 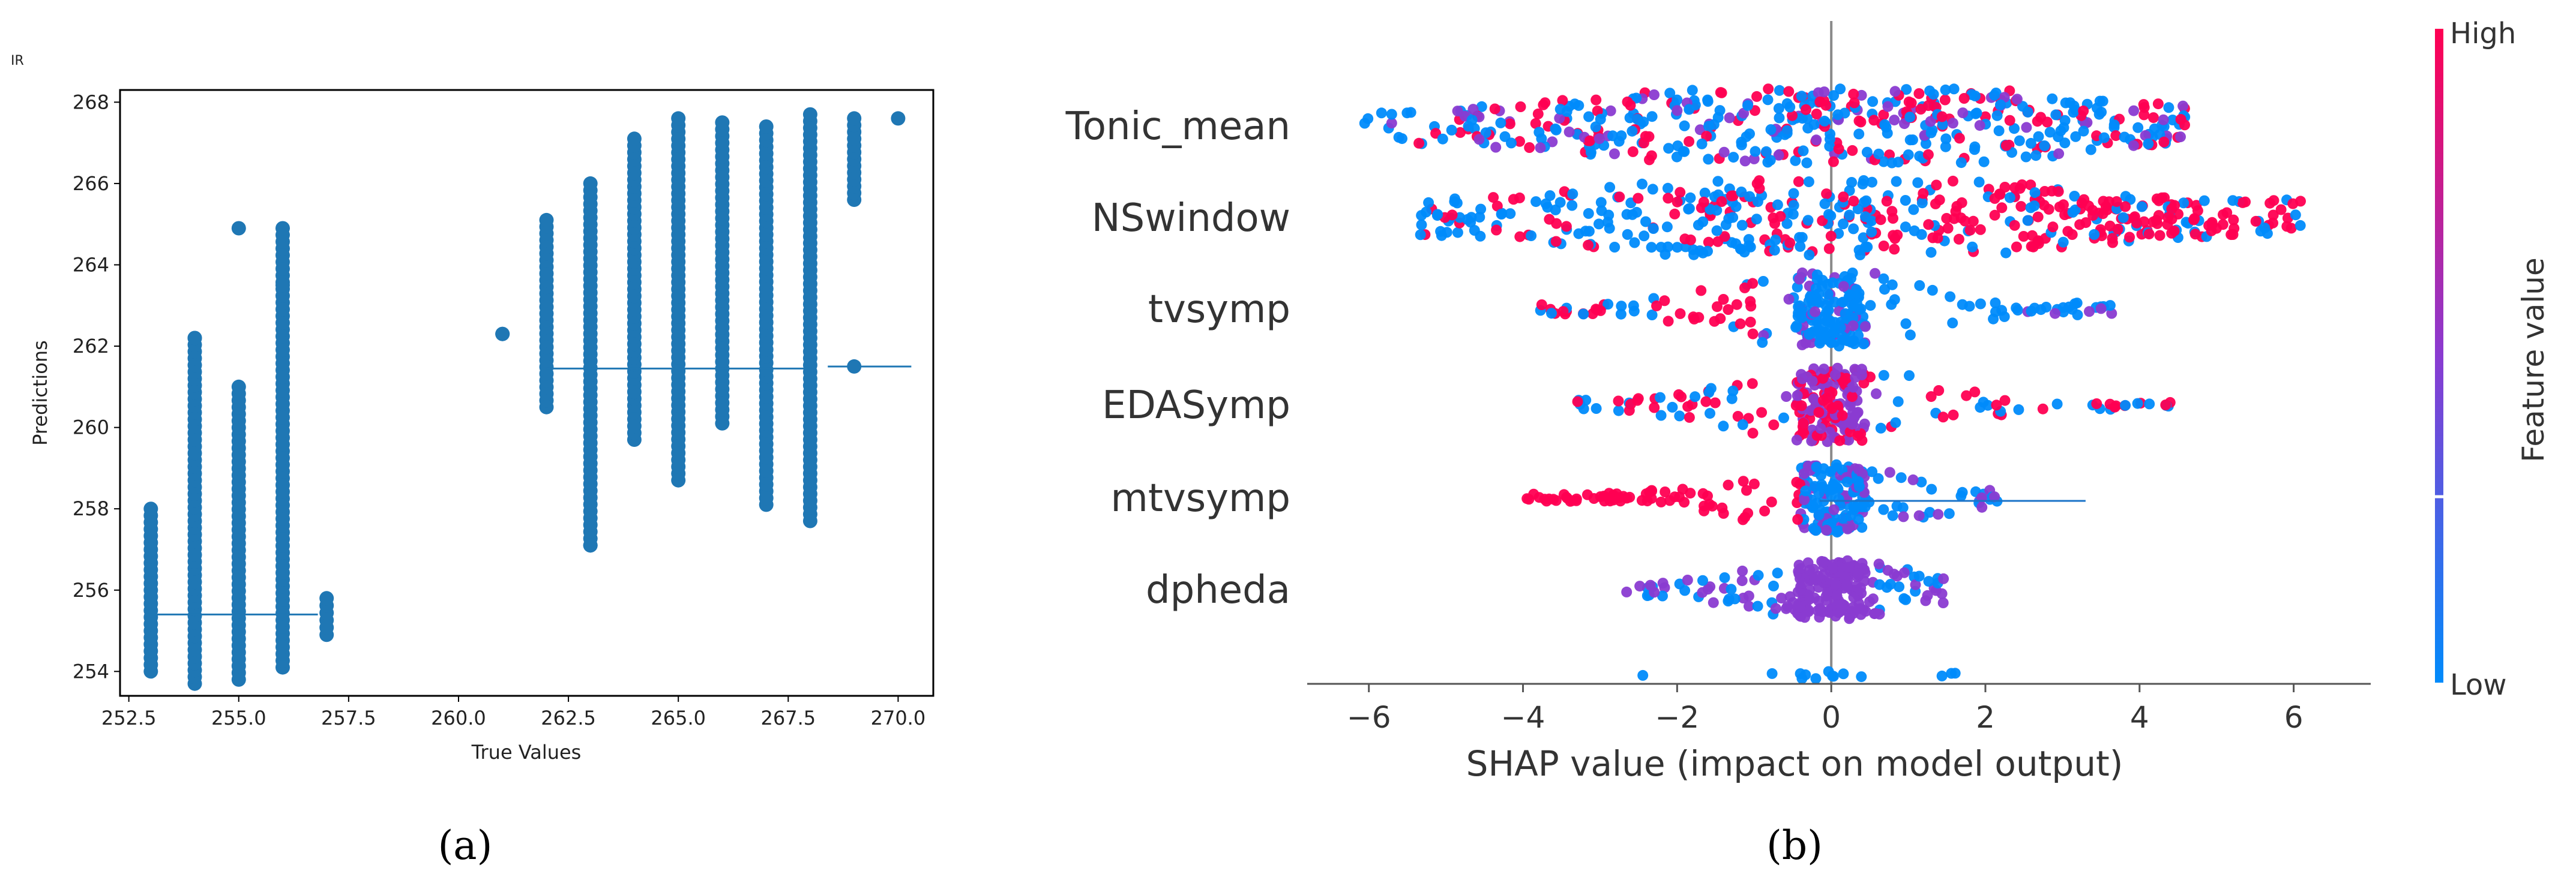 What do you see at coordinates (788, 718) in the screenshot?
I see `x-tick-label: 267.5` at bounding box center [788, 718].